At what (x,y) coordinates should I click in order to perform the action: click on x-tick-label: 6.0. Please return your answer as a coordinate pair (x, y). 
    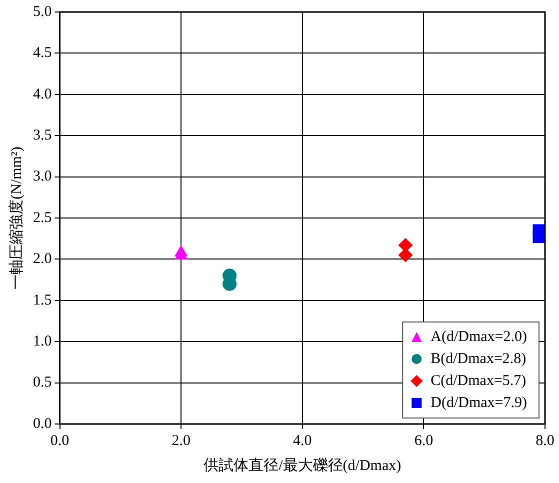
    Looking at the image, I should click on (424, 440).